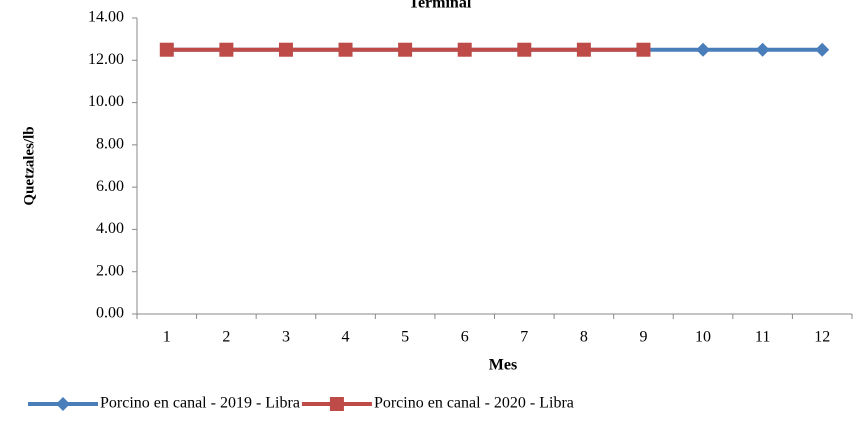  I want to click on legend-item: Porcino en canal - 2019 - Libra, so click(164, 403).